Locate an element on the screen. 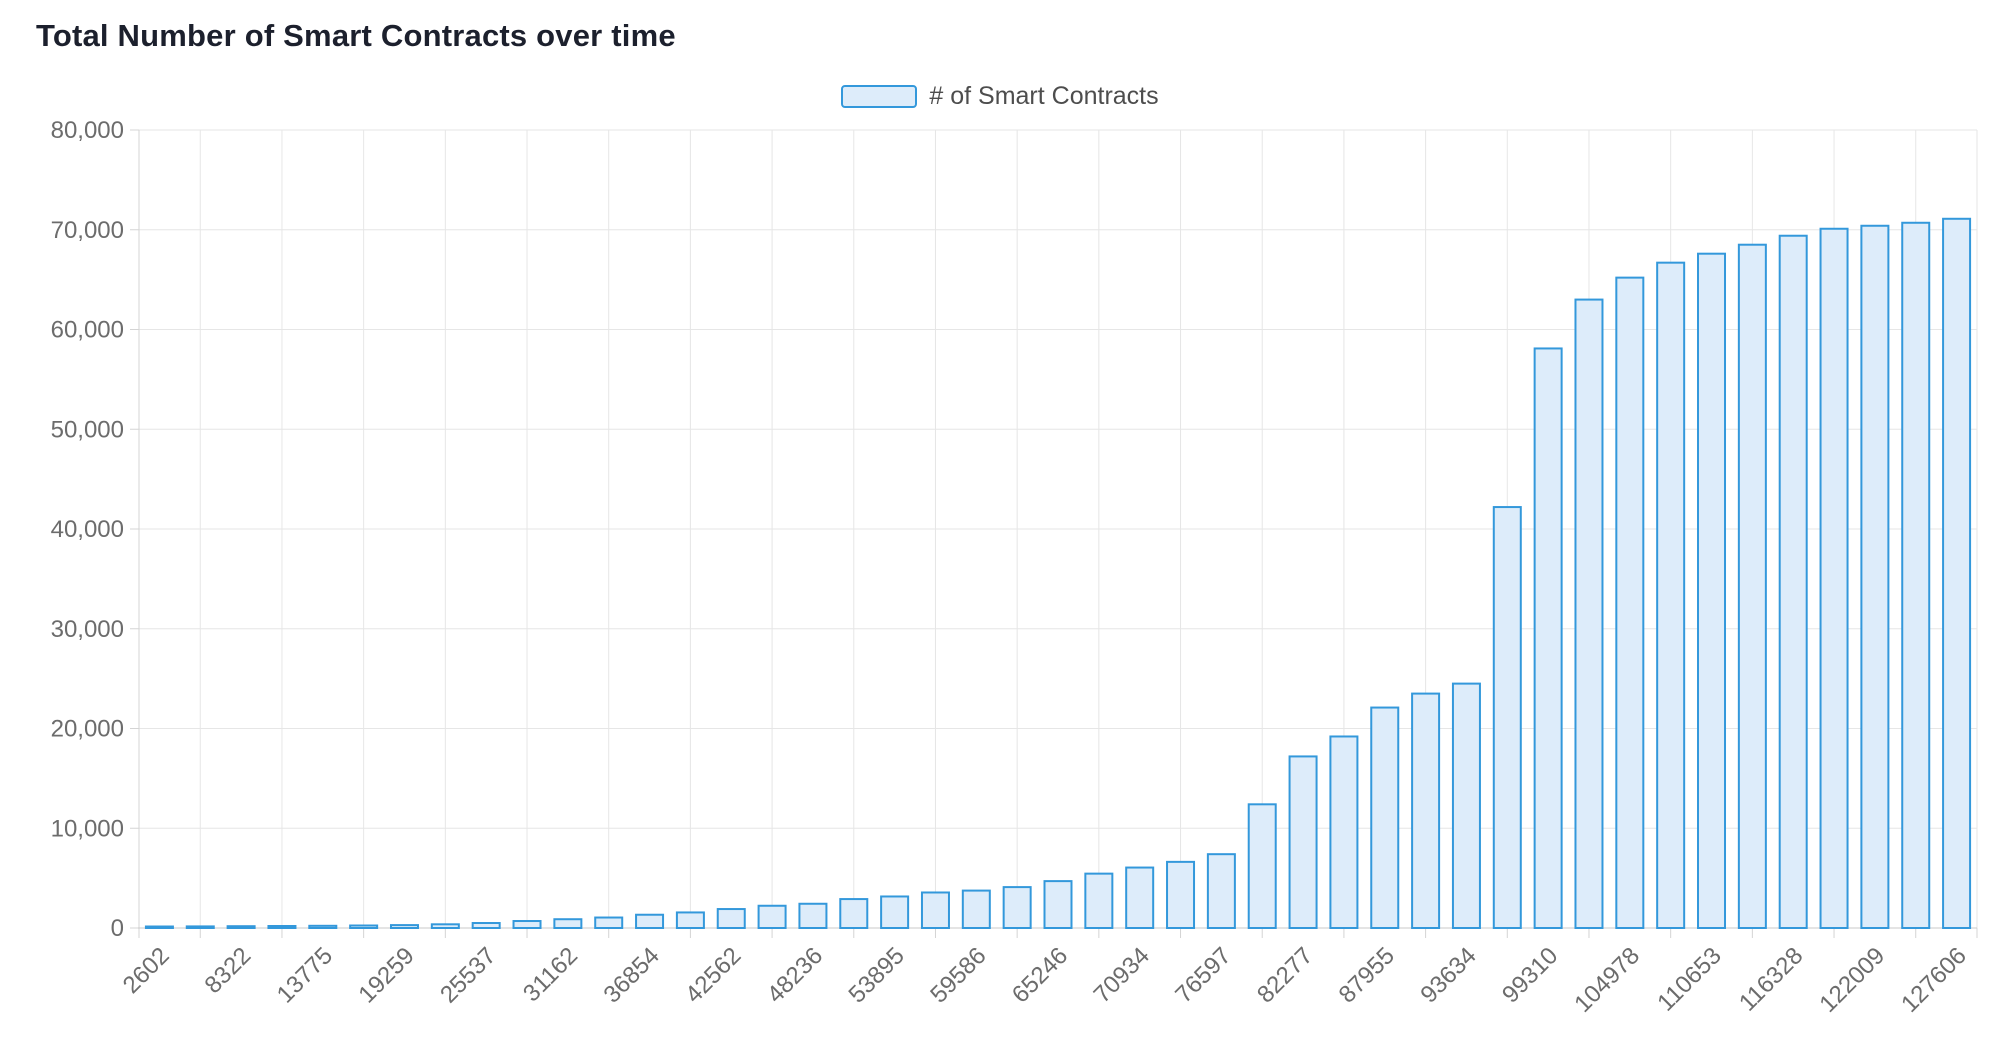  x-axis-label: 59586 is located at coordinates (958, 975).